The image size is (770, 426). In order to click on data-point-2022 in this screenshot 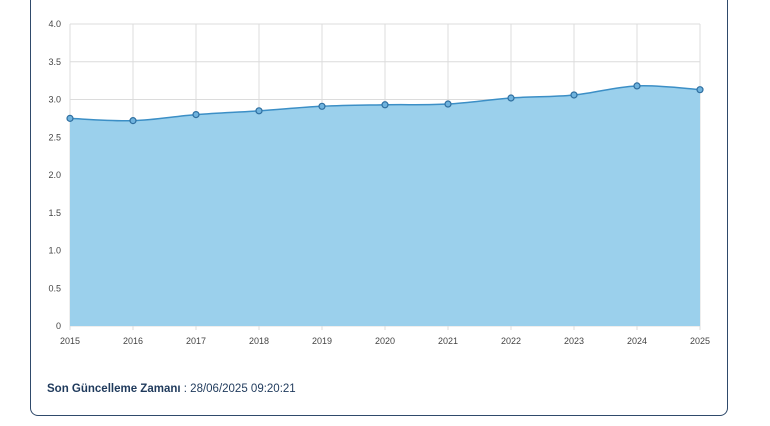, I will do `click(511, 98)`.